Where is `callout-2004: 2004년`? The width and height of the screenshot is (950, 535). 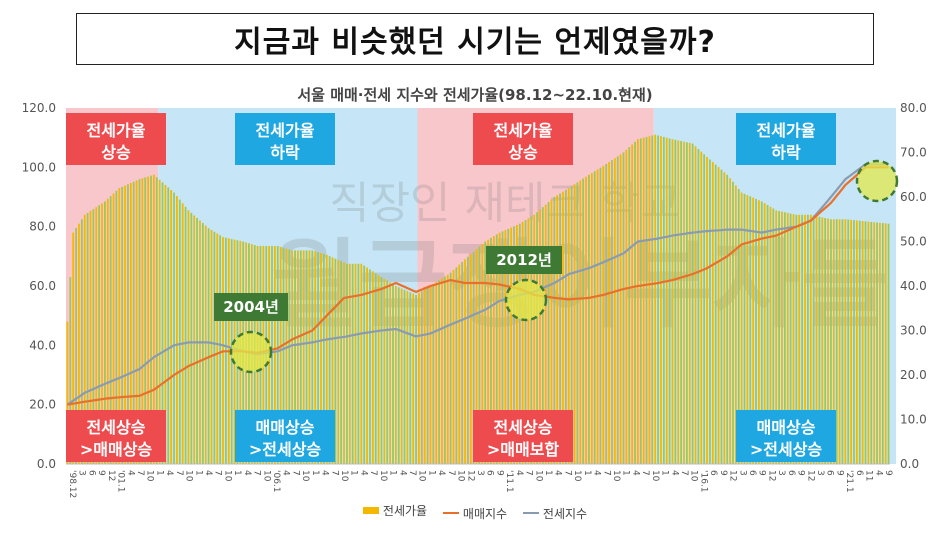 callout-2004: 2004년 is located at coordinates (251, 307).